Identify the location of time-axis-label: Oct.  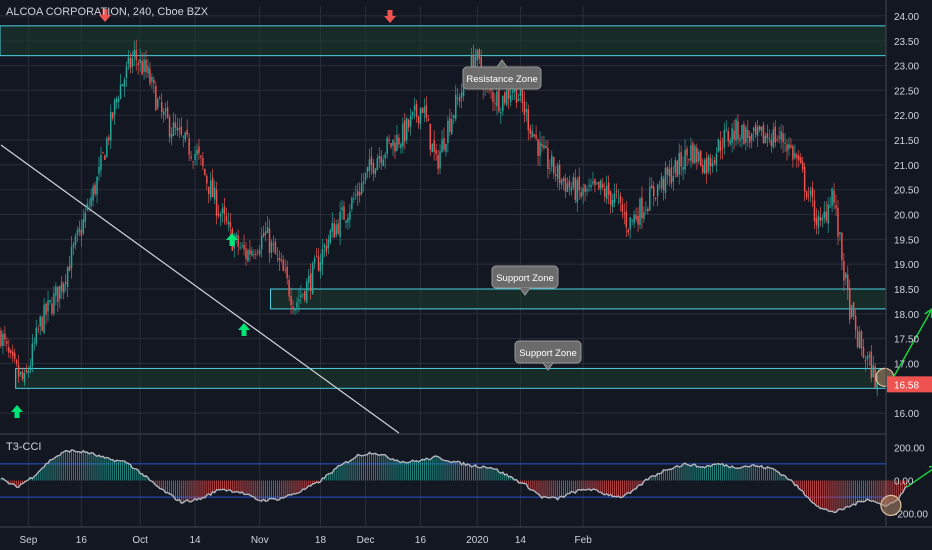
(140, 540).